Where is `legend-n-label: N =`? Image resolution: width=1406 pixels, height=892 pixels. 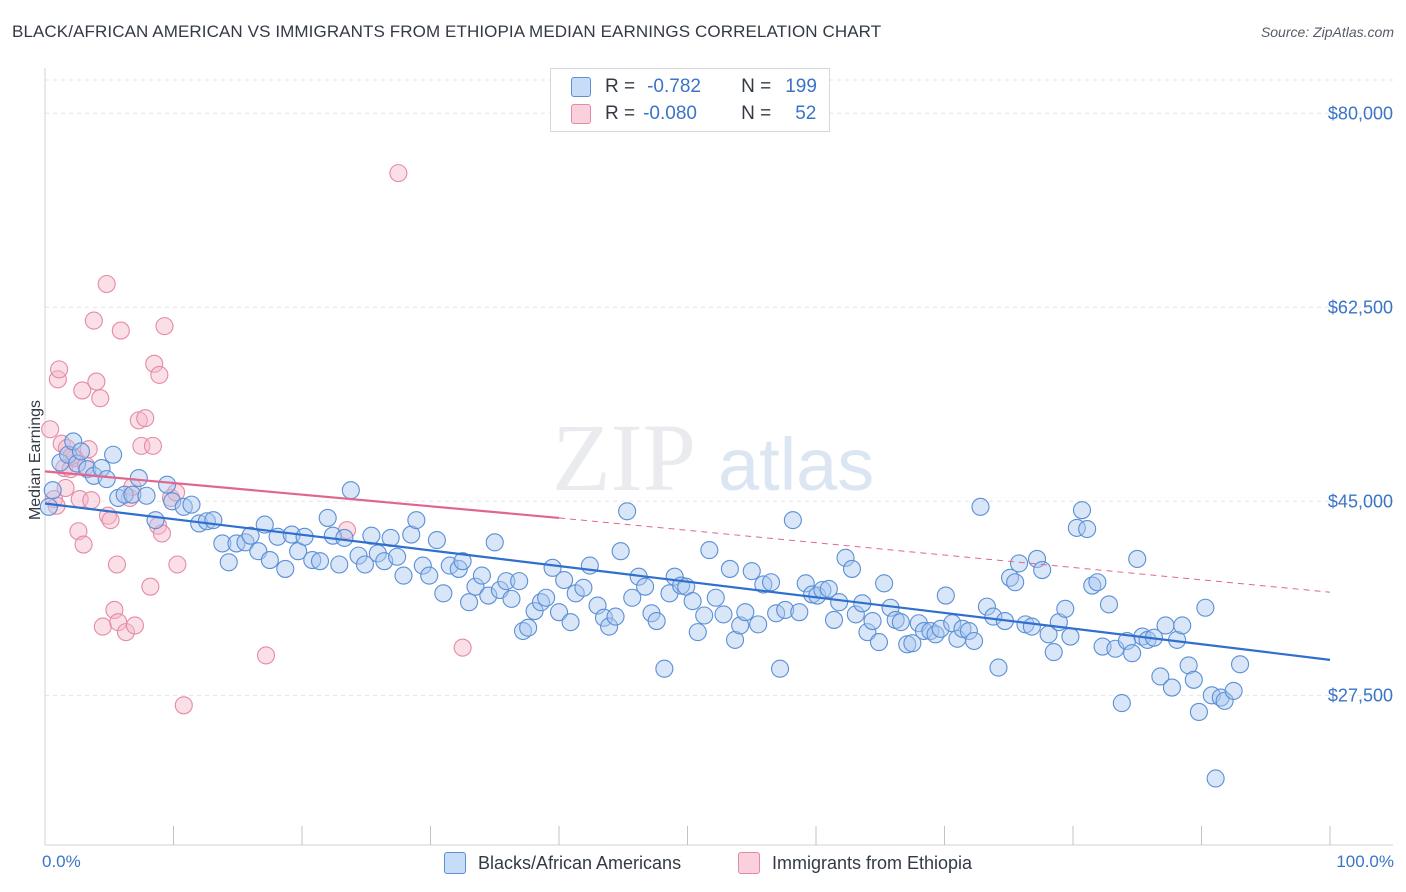
legend-n-label: N = is located at coordinates (756, 86).